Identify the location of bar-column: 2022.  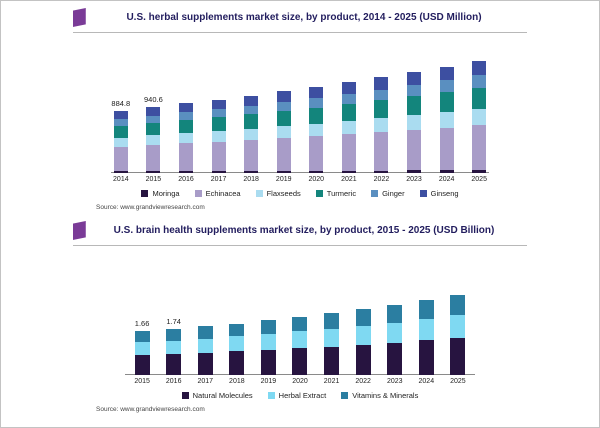
(381, 131).